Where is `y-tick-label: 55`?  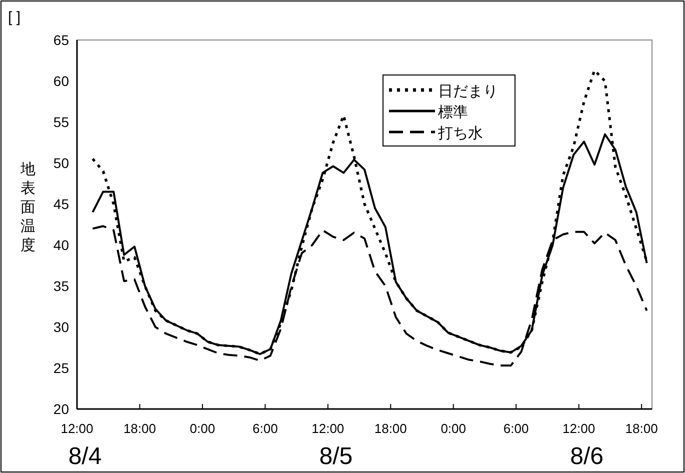
y-tick-label: 55 is located at coordinates (61, 122).